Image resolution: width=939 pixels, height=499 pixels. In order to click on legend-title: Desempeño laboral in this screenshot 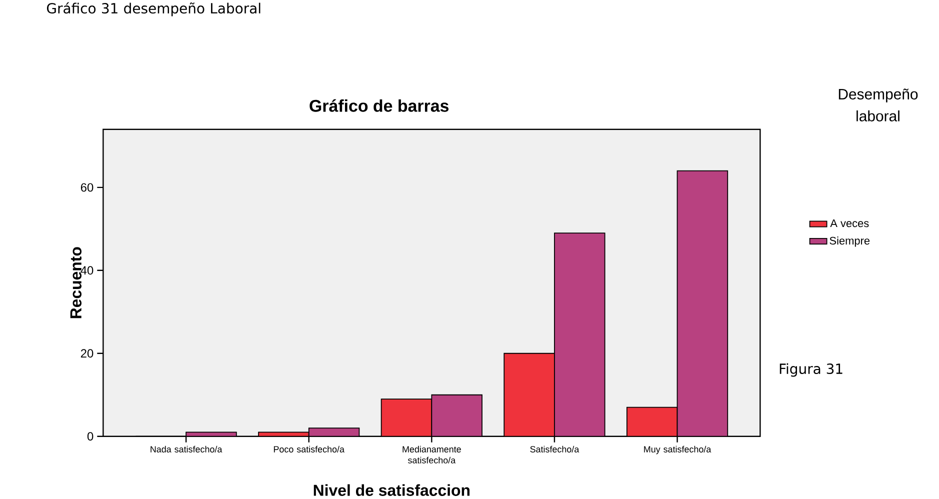, I will do `click(878, 105)`.